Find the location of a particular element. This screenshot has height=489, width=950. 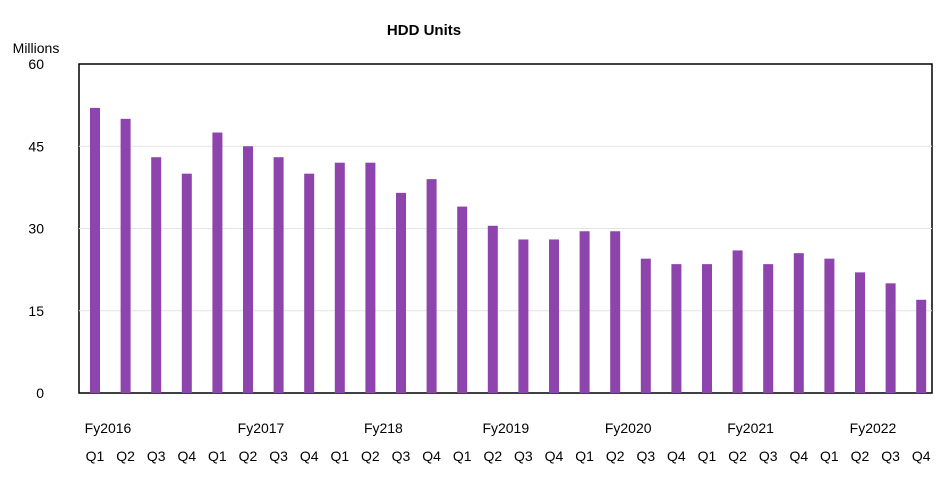

y-tick-label: 0 is located at coordinates (40, 393).